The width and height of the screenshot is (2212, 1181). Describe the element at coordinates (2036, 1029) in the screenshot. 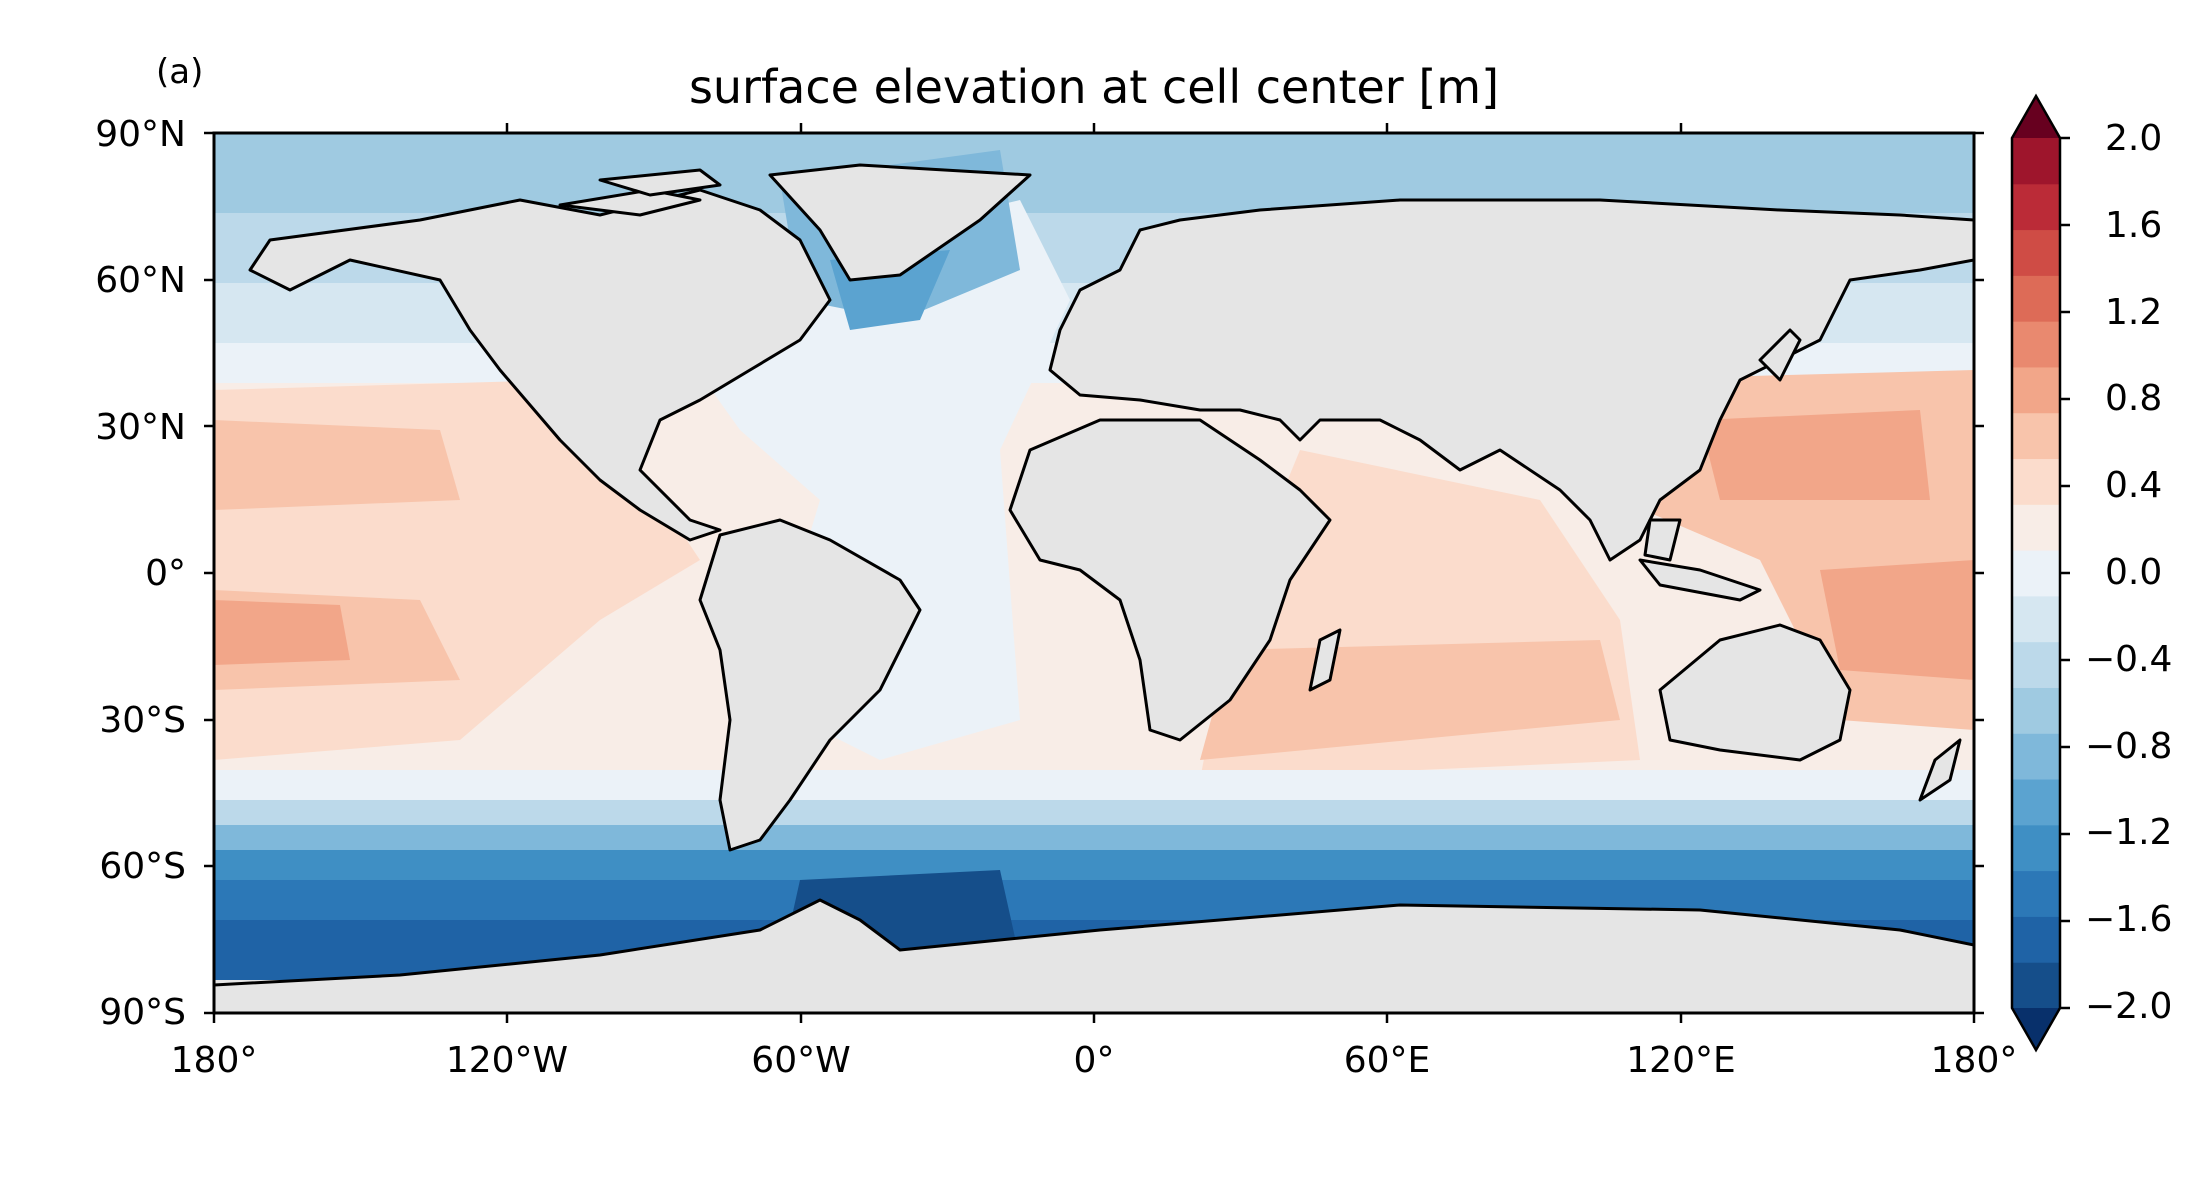

I see `colorbar-extend-min` at that location.